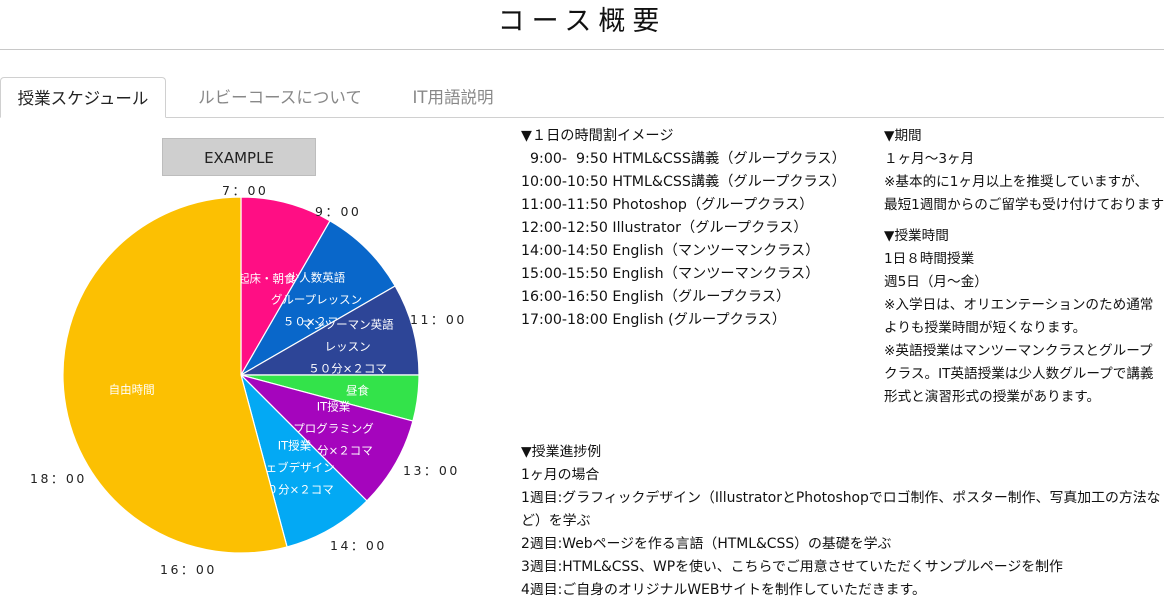 This screenshot has width=1164, height=608. What do you see at coordinates (338, 211) in the screenshot?
I see `time-label-0900: 9：00` at bounding box center [338, 211].